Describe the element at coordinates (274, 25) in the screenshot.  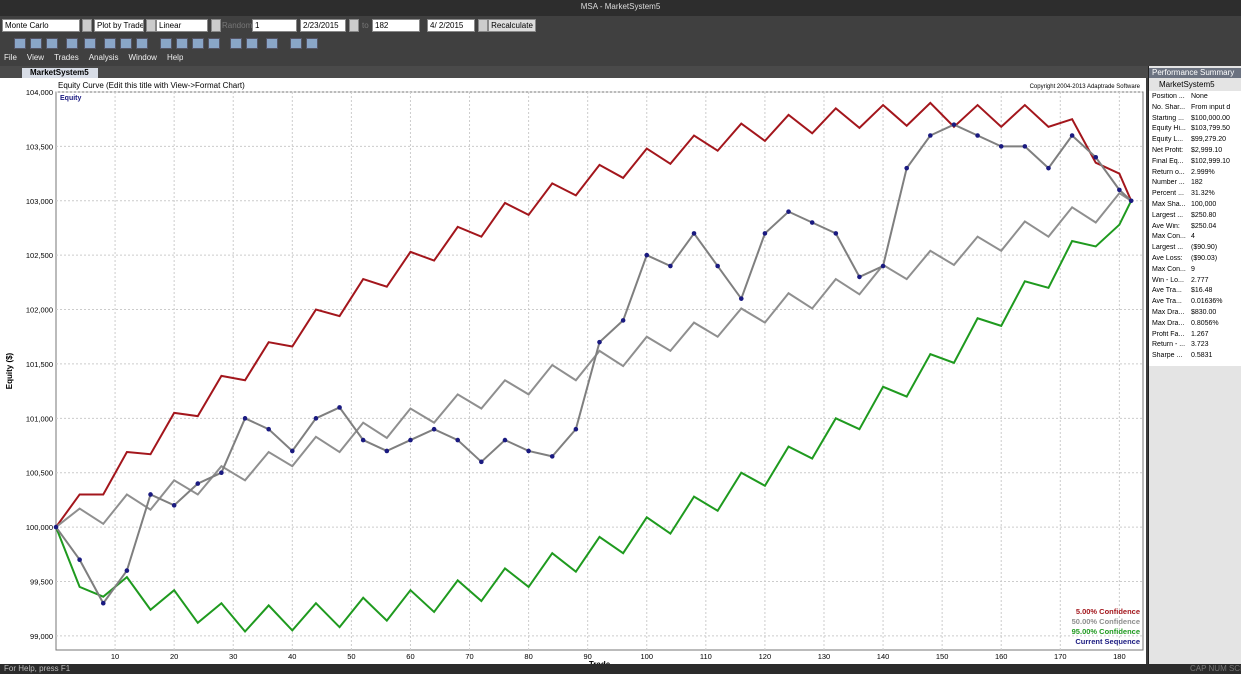
I see `seed-input: 1` at that location.